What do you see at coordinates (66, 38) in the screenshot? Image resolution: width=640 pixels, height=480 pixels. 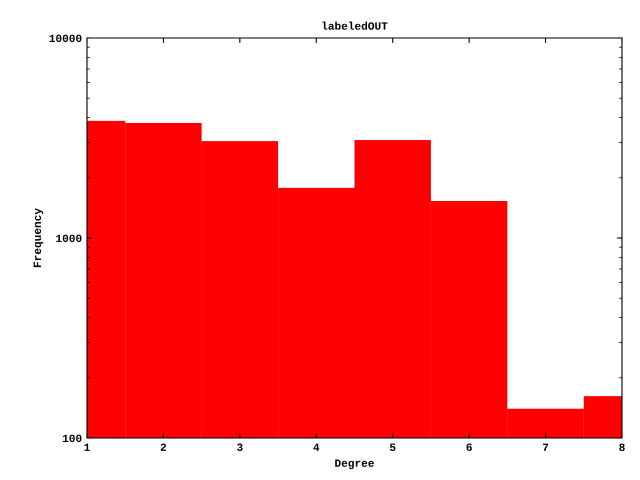 I see `y-tick-label: 10000` at bounding box center [66, 38].